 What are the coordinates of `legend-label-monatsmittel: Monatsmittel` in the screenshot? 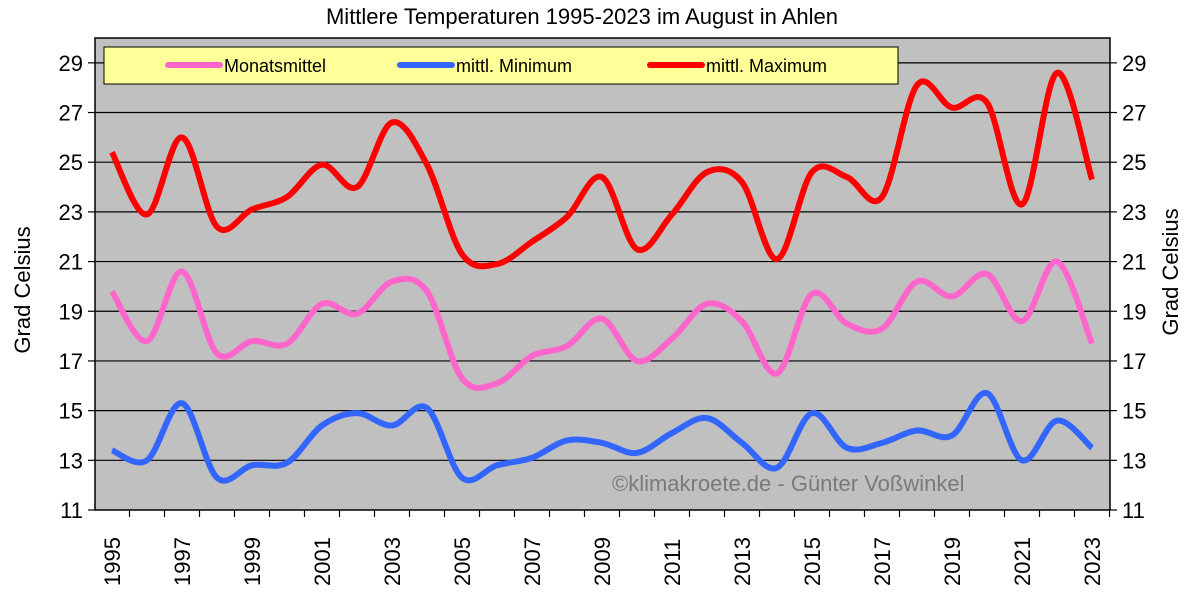 It's located at (275, 66).